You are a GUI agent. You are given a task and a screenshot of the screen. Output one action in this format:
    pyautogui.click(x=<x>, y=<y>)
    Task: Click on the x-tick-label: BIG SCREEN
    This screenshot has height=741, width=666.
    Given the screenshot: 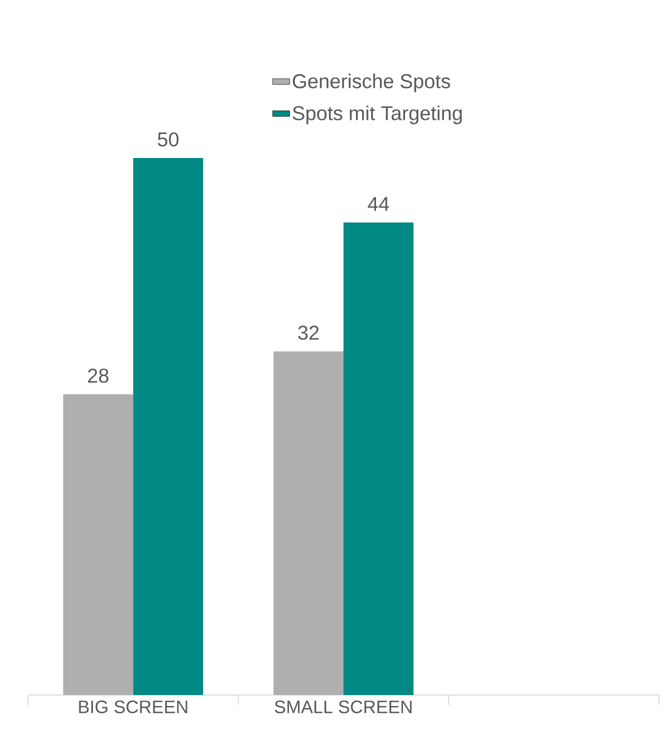 What is the action you would take?
    pyautogui.click(x=133, y=707)
    